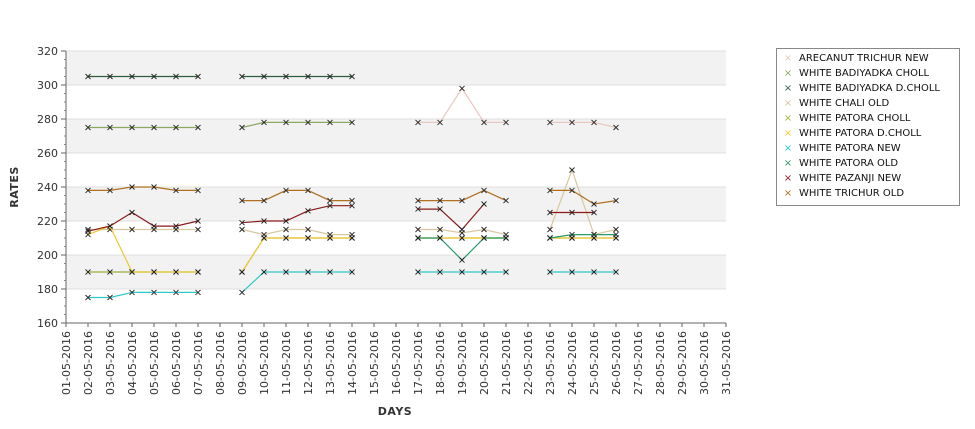 This screenshot has height=429, width=975. What do you see at coordinates (839, 164) in the screenshot?
I see `legend-item: × WHITE PATORA OLD` at bounding box center [839, 164].